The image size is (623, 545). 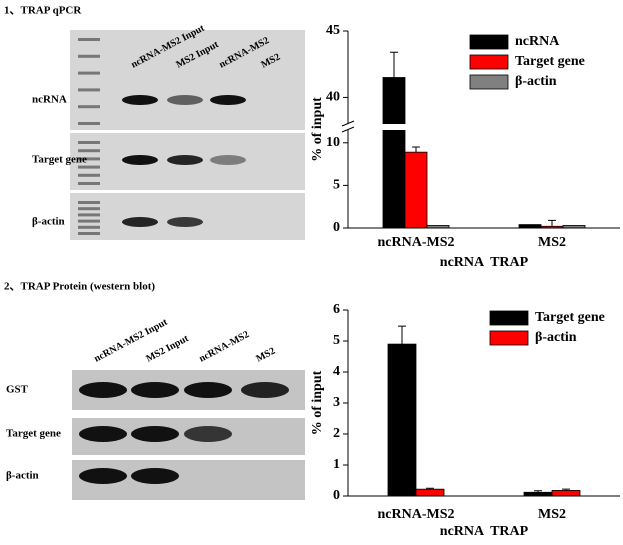 What do you see at coordinates (43, 11) in the screenshot?
I see `section-title: 1、TRAP qPCR` at bounding box center [43, 11].